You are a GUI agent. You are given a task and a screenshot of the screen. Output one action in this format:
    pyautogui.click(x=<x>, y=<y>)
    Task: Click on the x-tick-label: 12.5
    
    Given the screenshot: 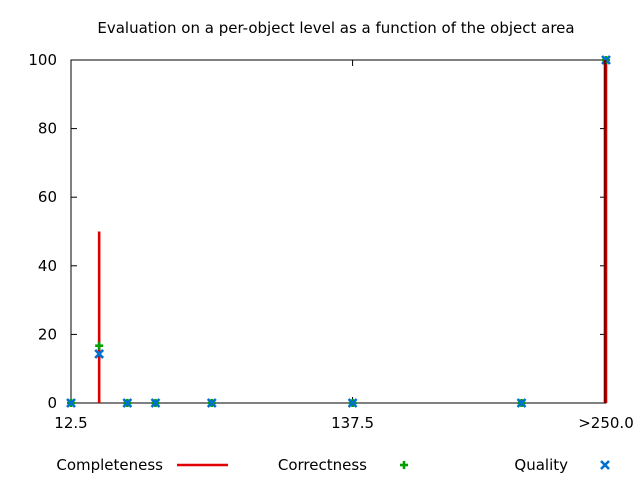 What is the action you would take?
    pyautogui.click(x=70, y=423)
    